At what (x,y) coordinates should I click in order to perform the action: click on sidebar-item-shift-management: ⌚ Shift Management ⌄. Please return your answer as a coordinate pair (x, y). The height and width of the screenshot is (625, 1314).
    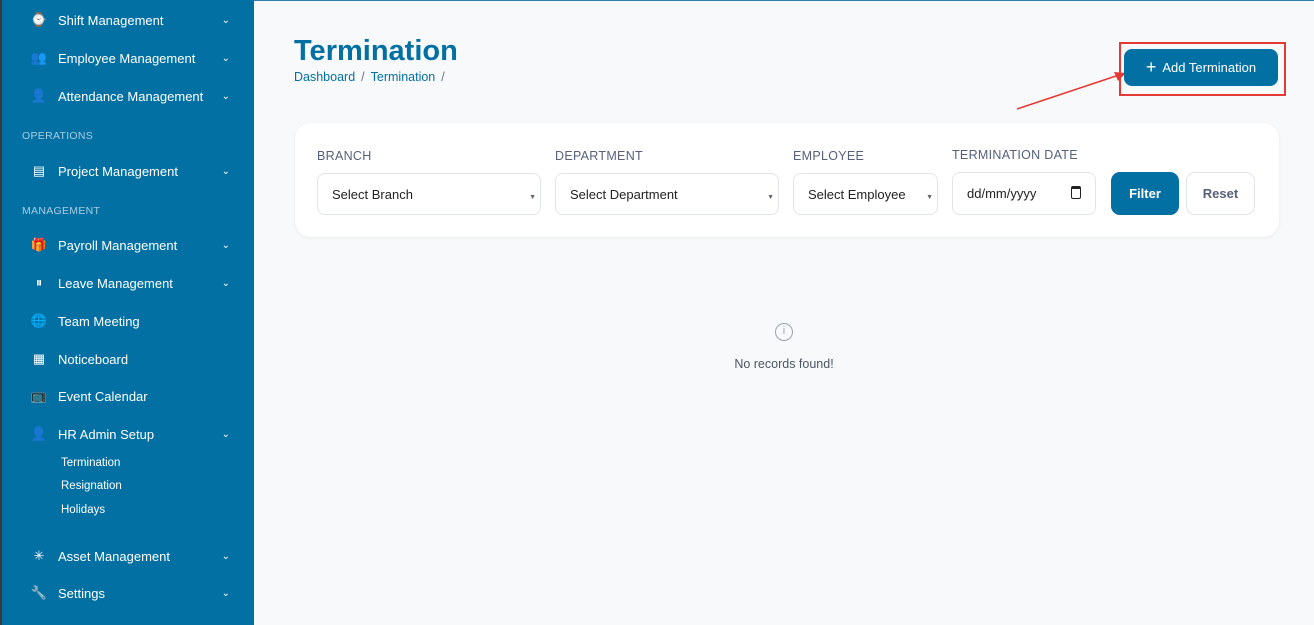
    Looking at the image, I should click on (130, 20).